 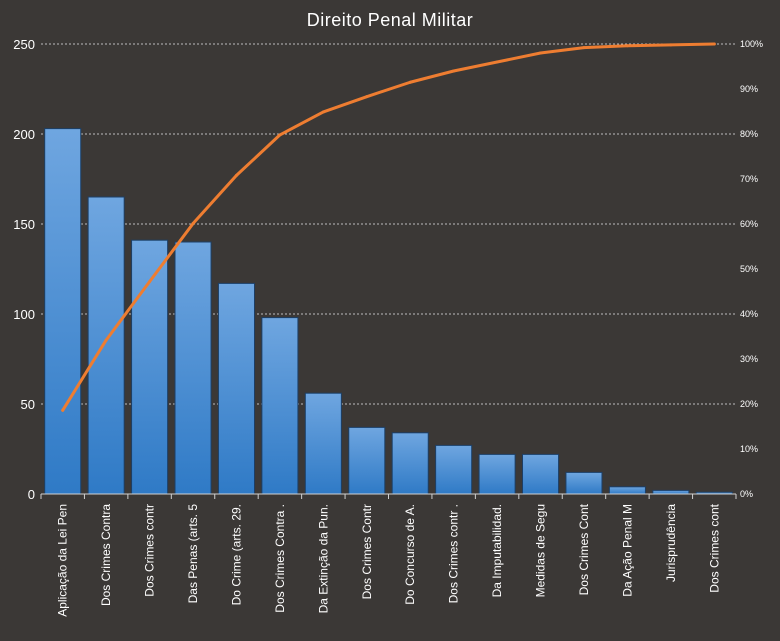 I want to click on x-tick-label: Da Extinção da Pun., so click(x=323, y=558).